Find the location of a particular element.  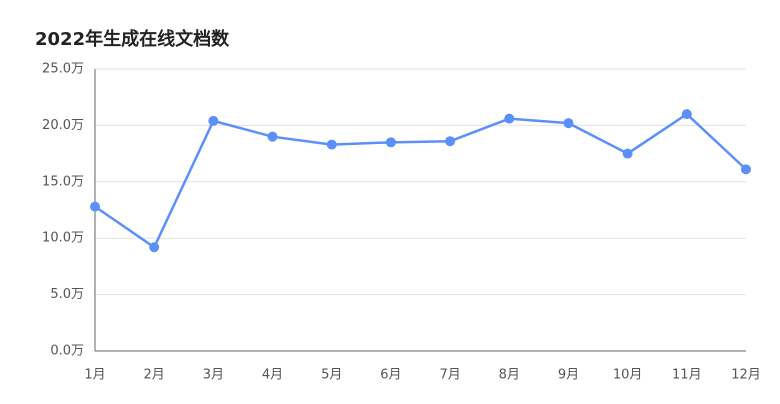

x-tick-label: 1月 is located at coordinates (94, 375).